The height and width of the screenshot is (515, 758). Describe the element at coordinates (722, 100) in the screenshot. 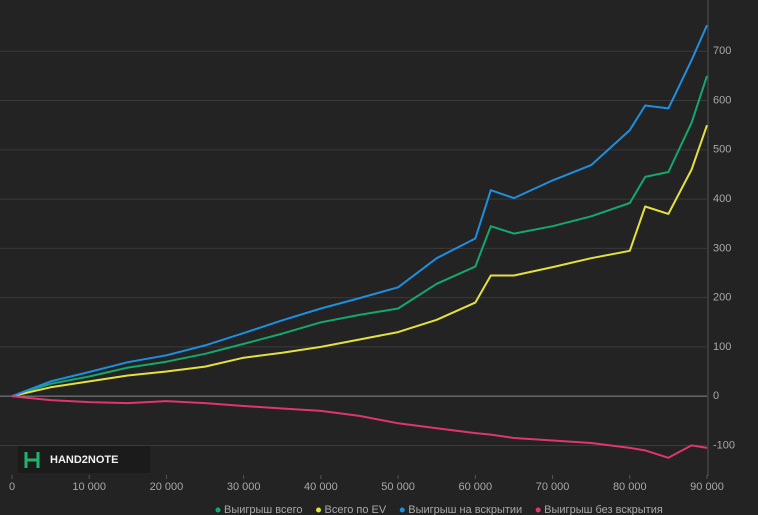

I see `y-tick-label: 600` at that location.